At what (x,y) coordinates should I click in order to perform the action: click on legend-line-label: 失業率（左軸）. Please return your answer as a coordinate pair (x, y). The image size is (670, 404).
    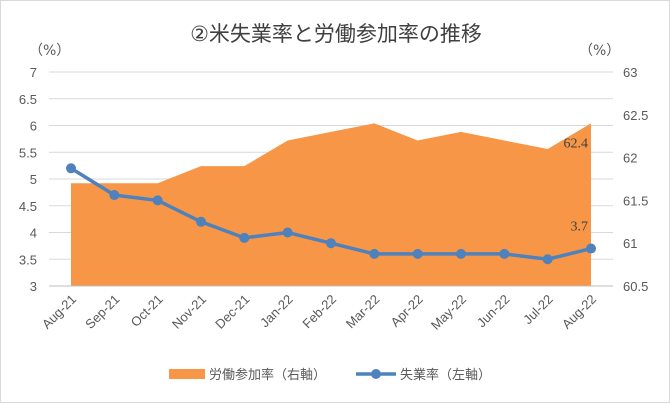
    Looking at the image, I should click on (445, 375).